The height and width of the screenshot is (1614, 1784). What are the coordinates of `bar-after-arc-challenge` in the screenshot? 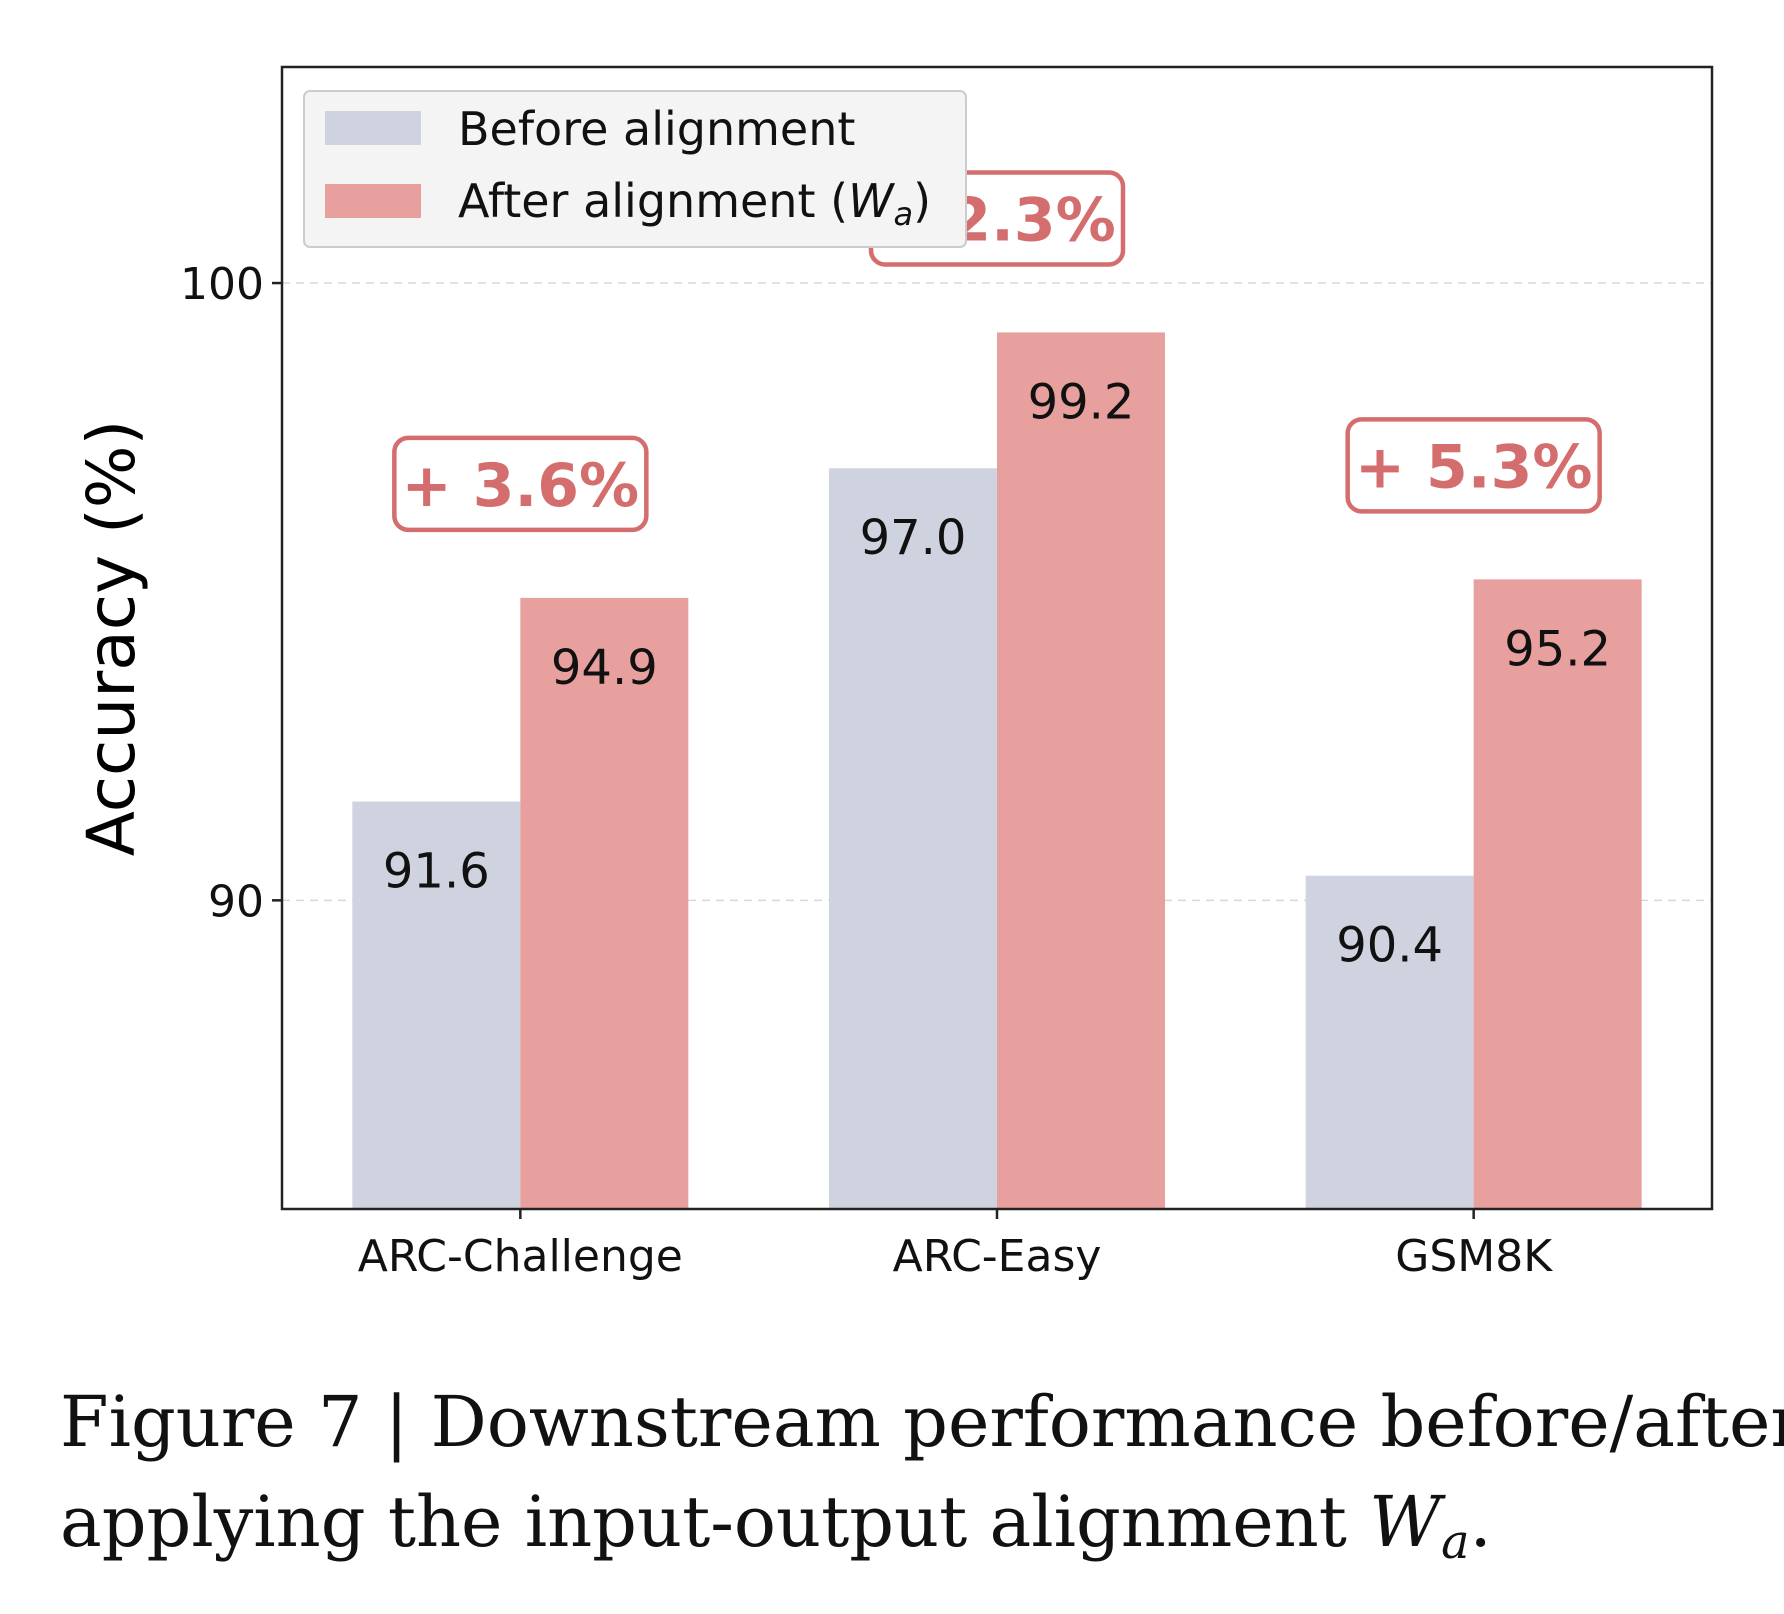 It's located at (604, 903).